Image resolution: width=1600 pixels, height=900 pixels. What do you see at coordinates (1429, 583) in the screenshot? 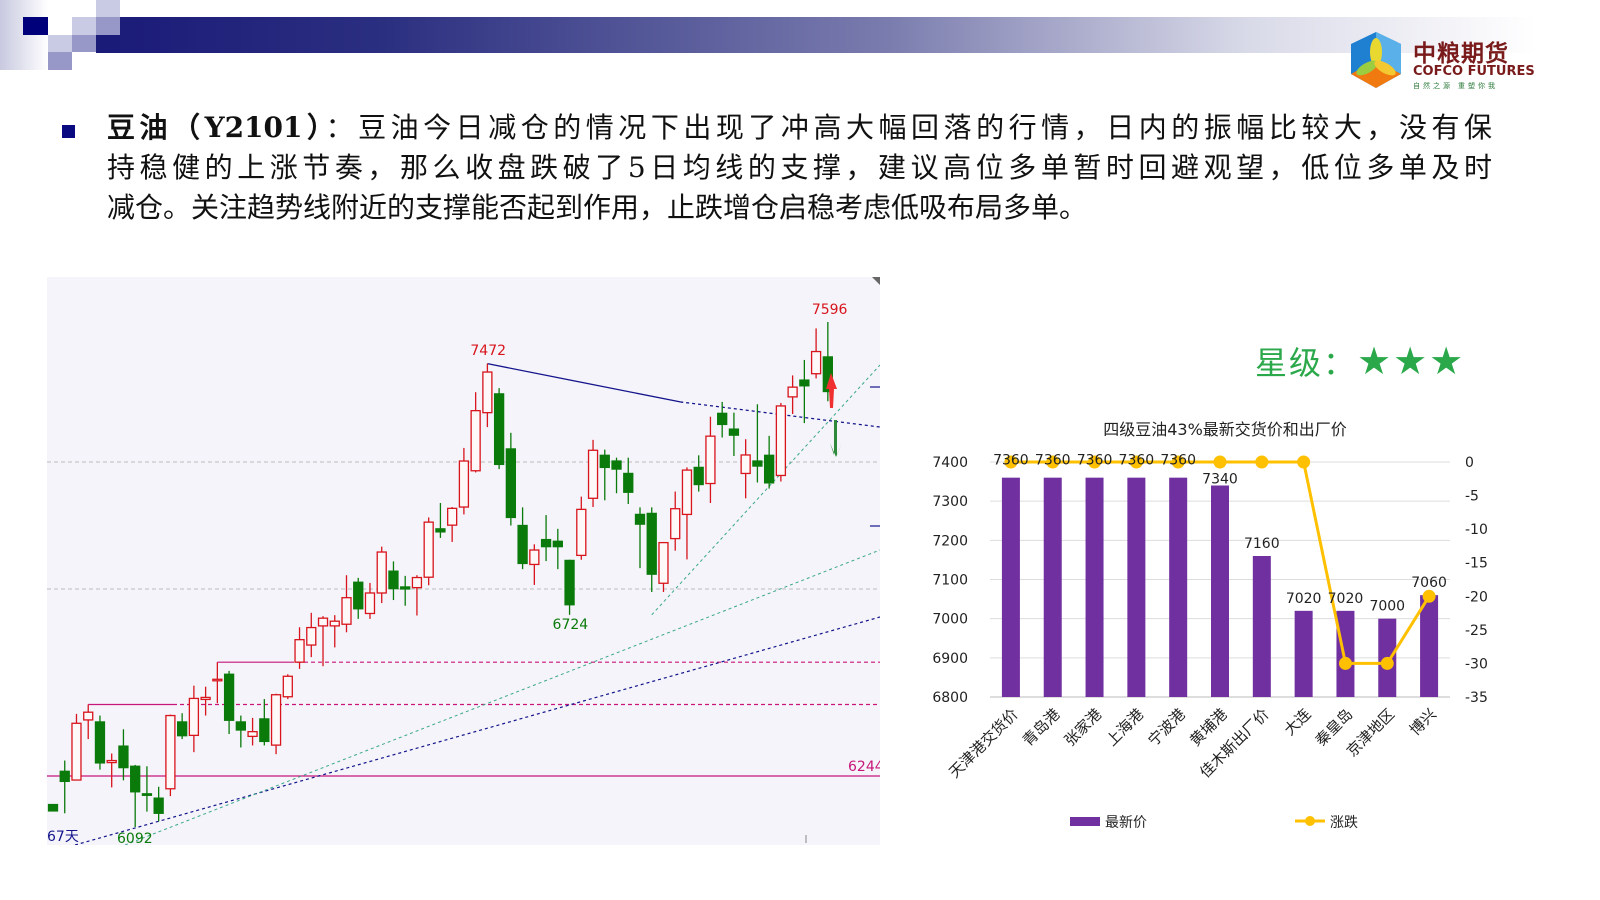
I see `bar-data-label: 7060` at bounding box center [1429, 583].